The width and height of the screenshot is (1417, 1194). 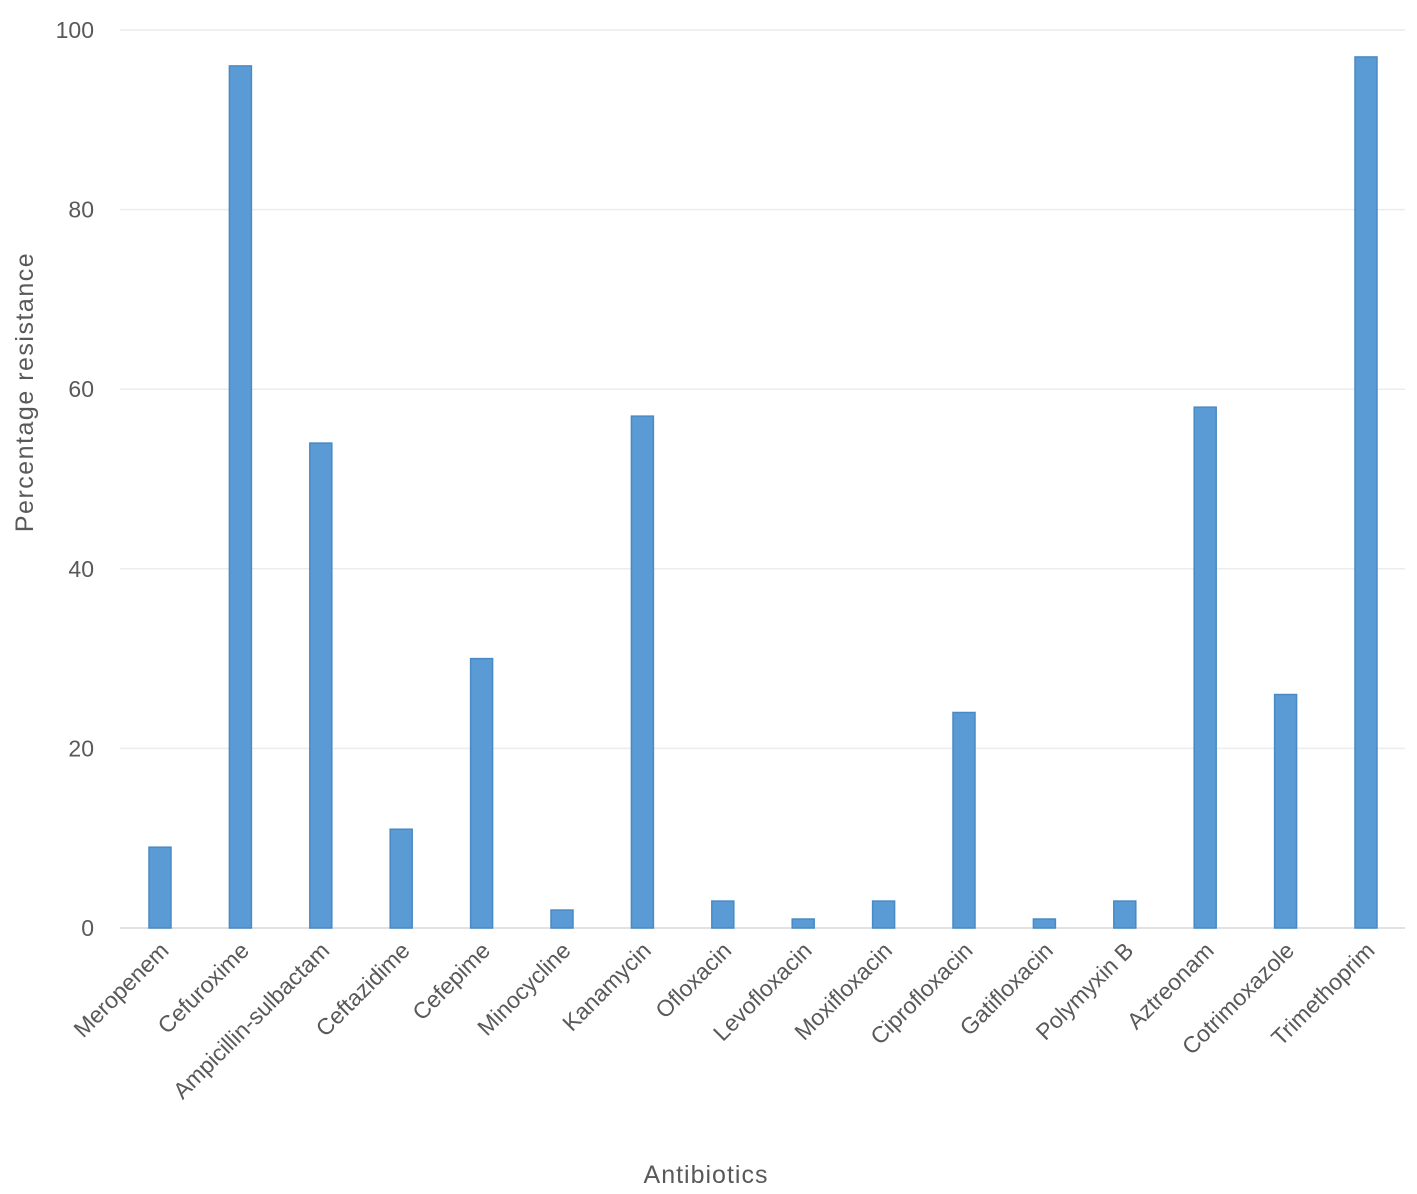 I want to click on y-tick-label: 80, so click(x=81, y=210).